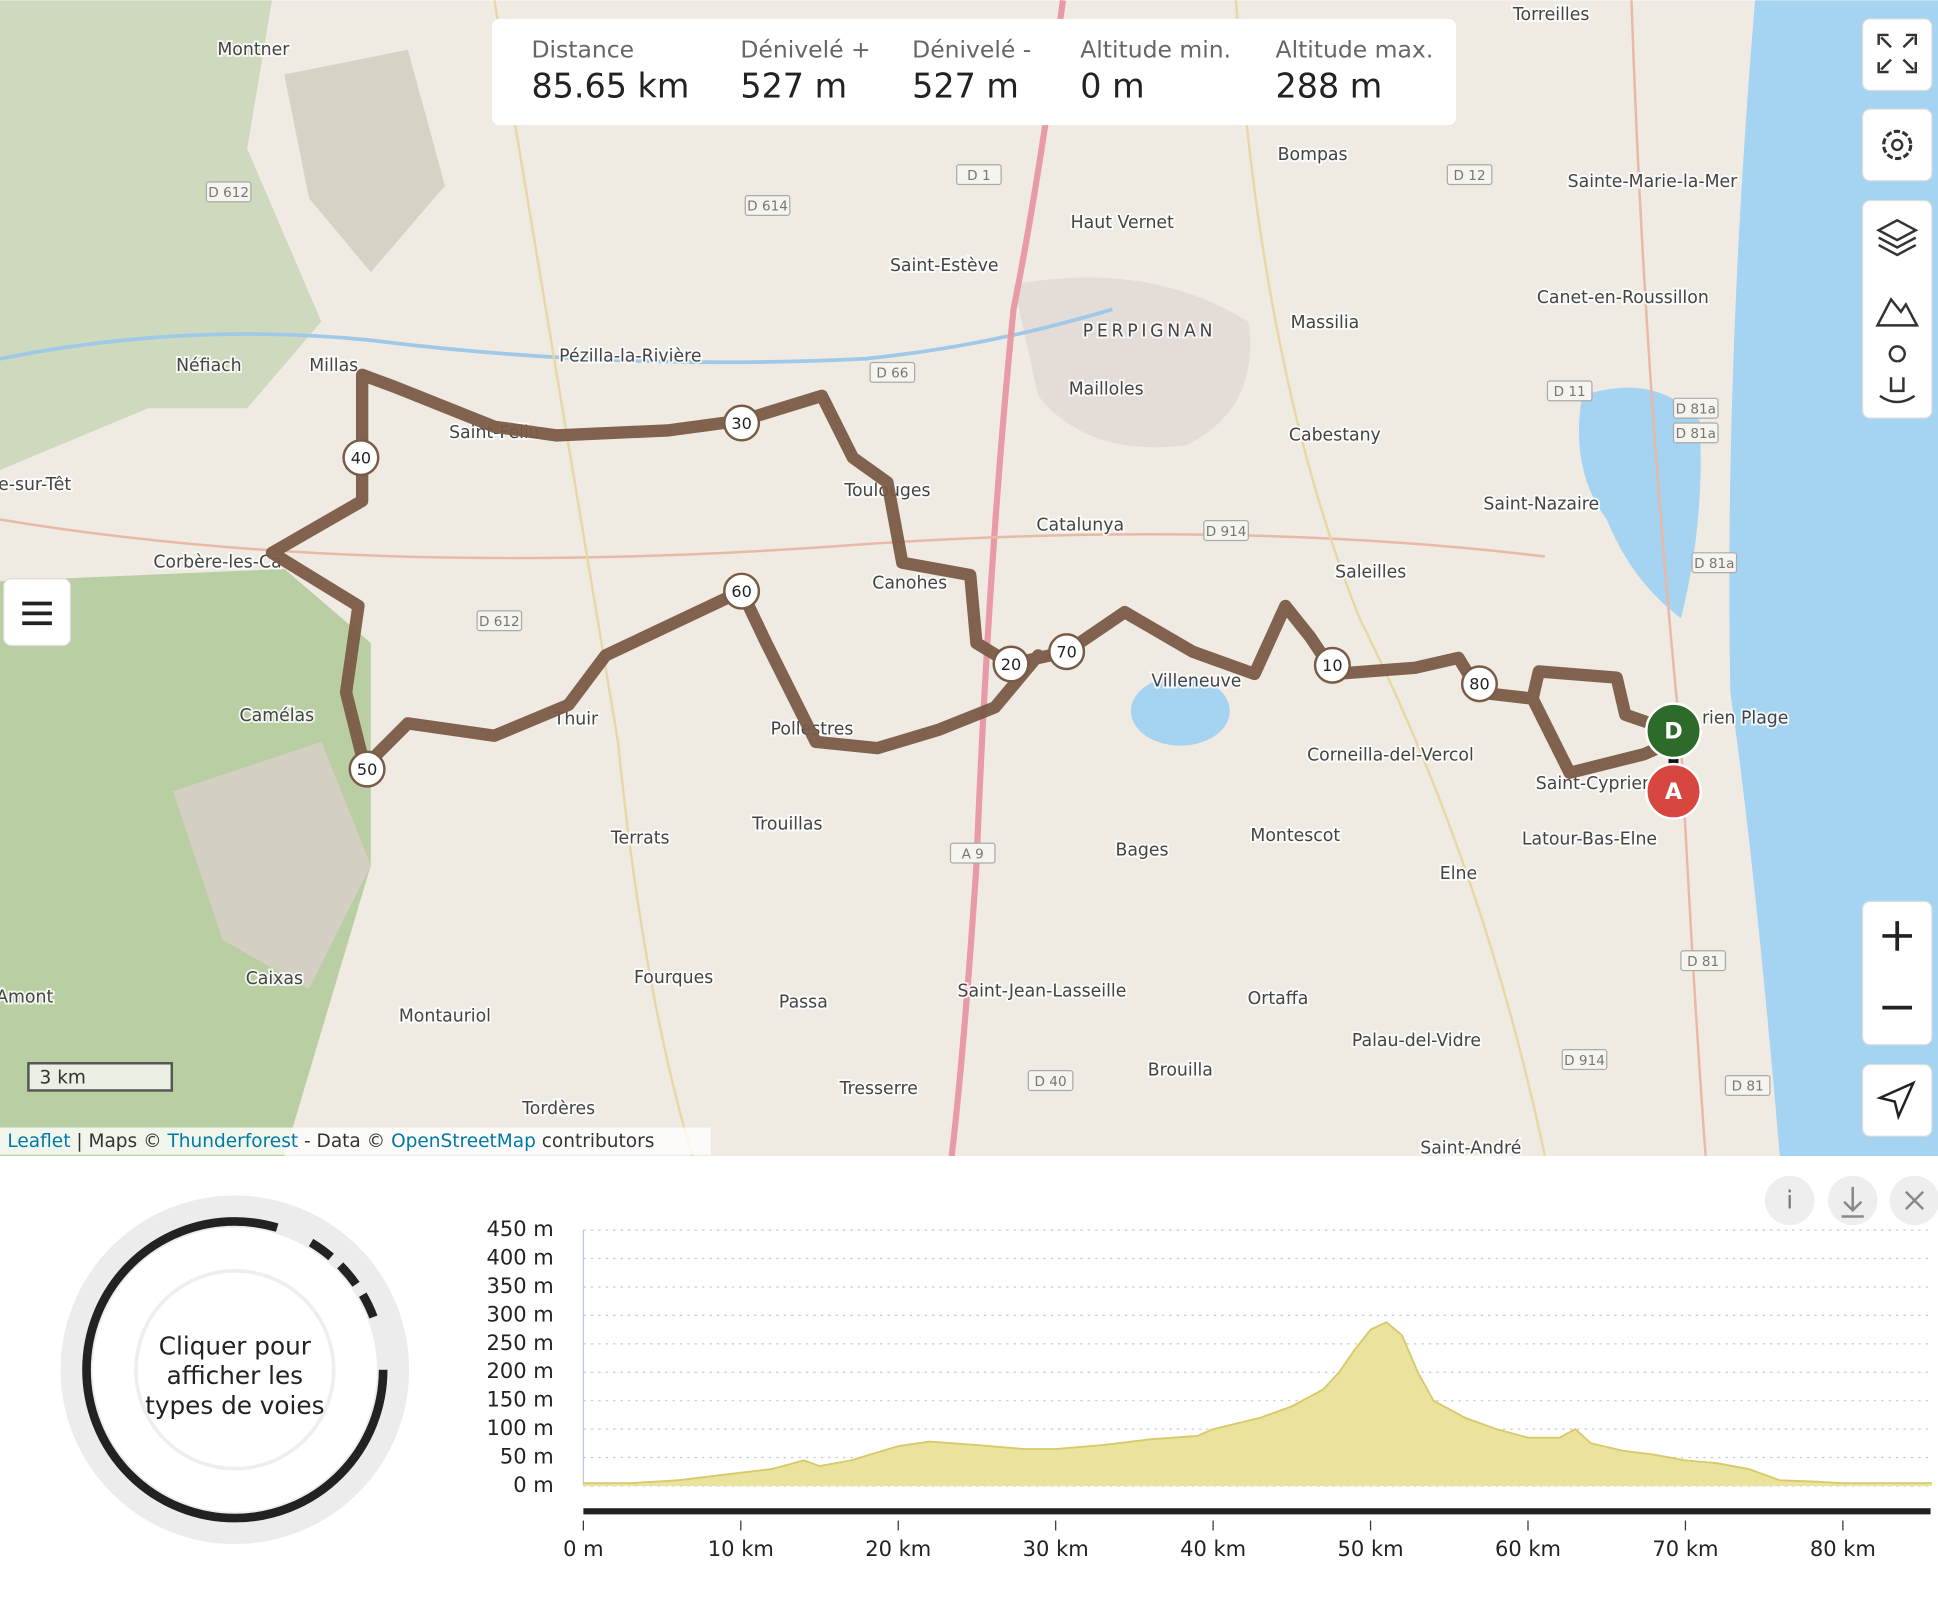 The width and height of the screenshot is (1938, 1600). Describe the element at coordinates (277, 716) in the screenshot. I see `place-label: Camélas` at that location.